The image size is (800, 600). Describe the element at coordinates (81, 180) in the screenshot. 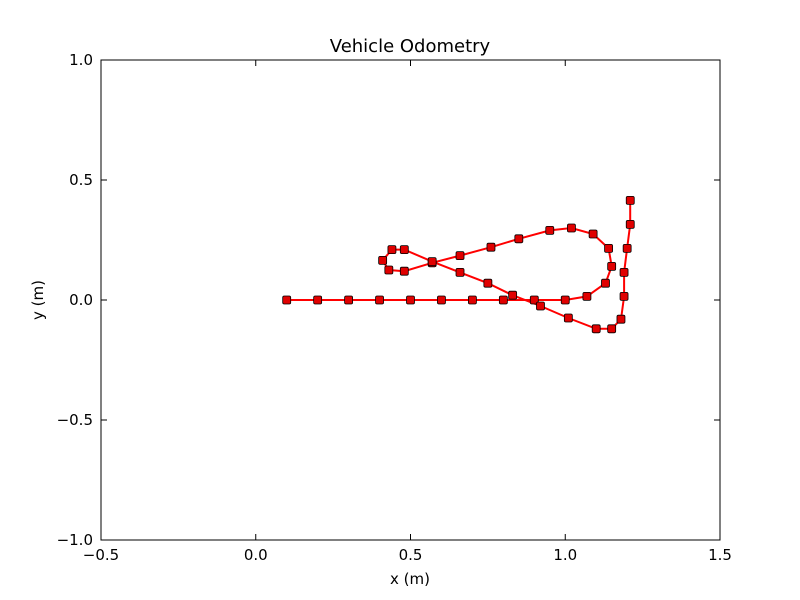

I see `y-tick-label: 0.5` at that location.